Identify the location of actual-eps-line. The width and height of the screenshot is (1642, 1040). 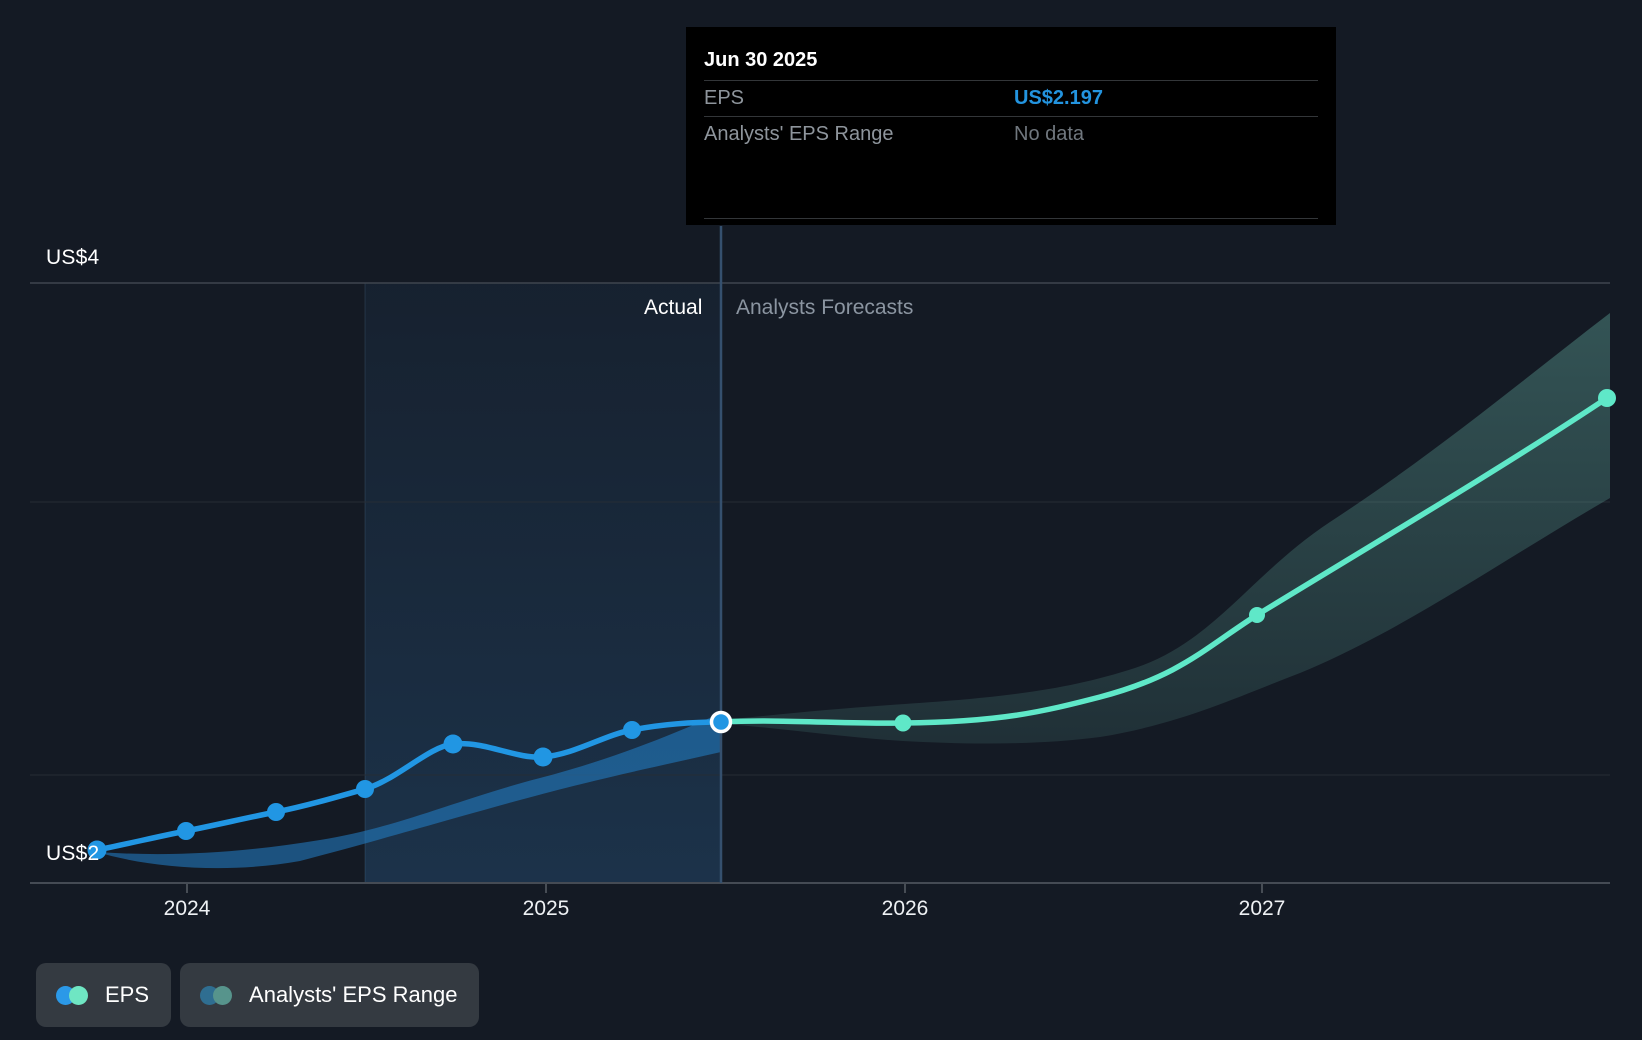
(409, 786).